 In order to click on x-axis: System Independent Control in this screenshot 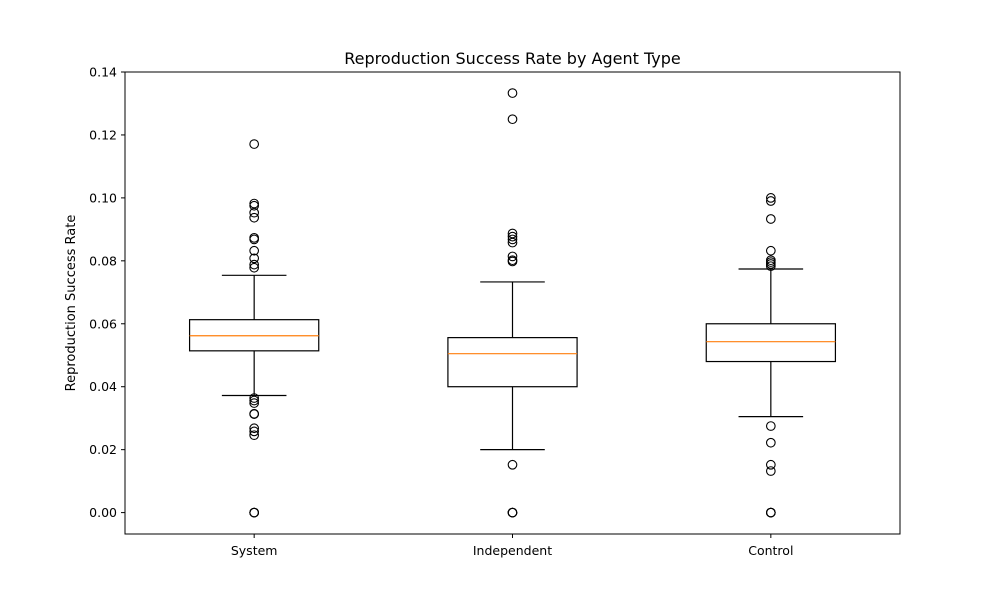, I will do `click(512, 546)`.